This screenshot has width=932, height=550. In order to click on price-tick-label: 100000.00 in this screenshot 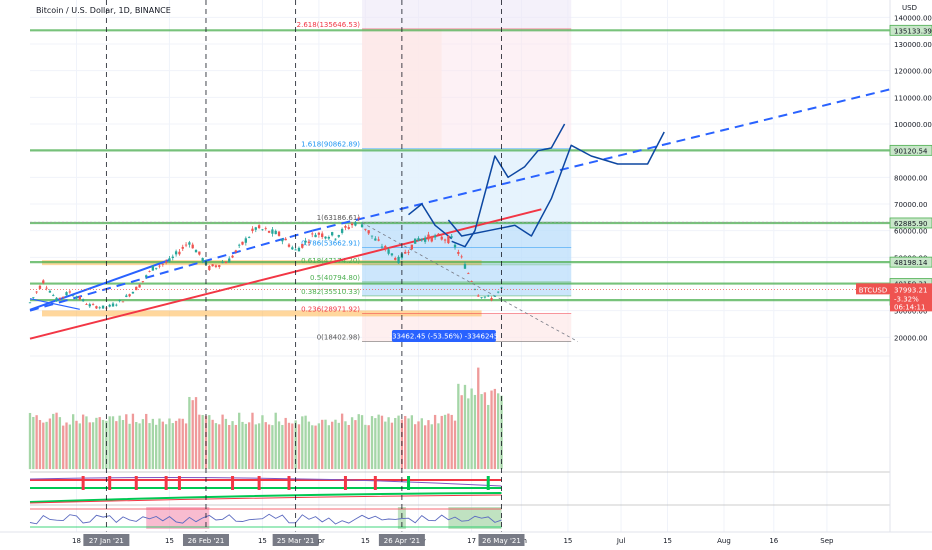, I will do `click(913, 125)`.